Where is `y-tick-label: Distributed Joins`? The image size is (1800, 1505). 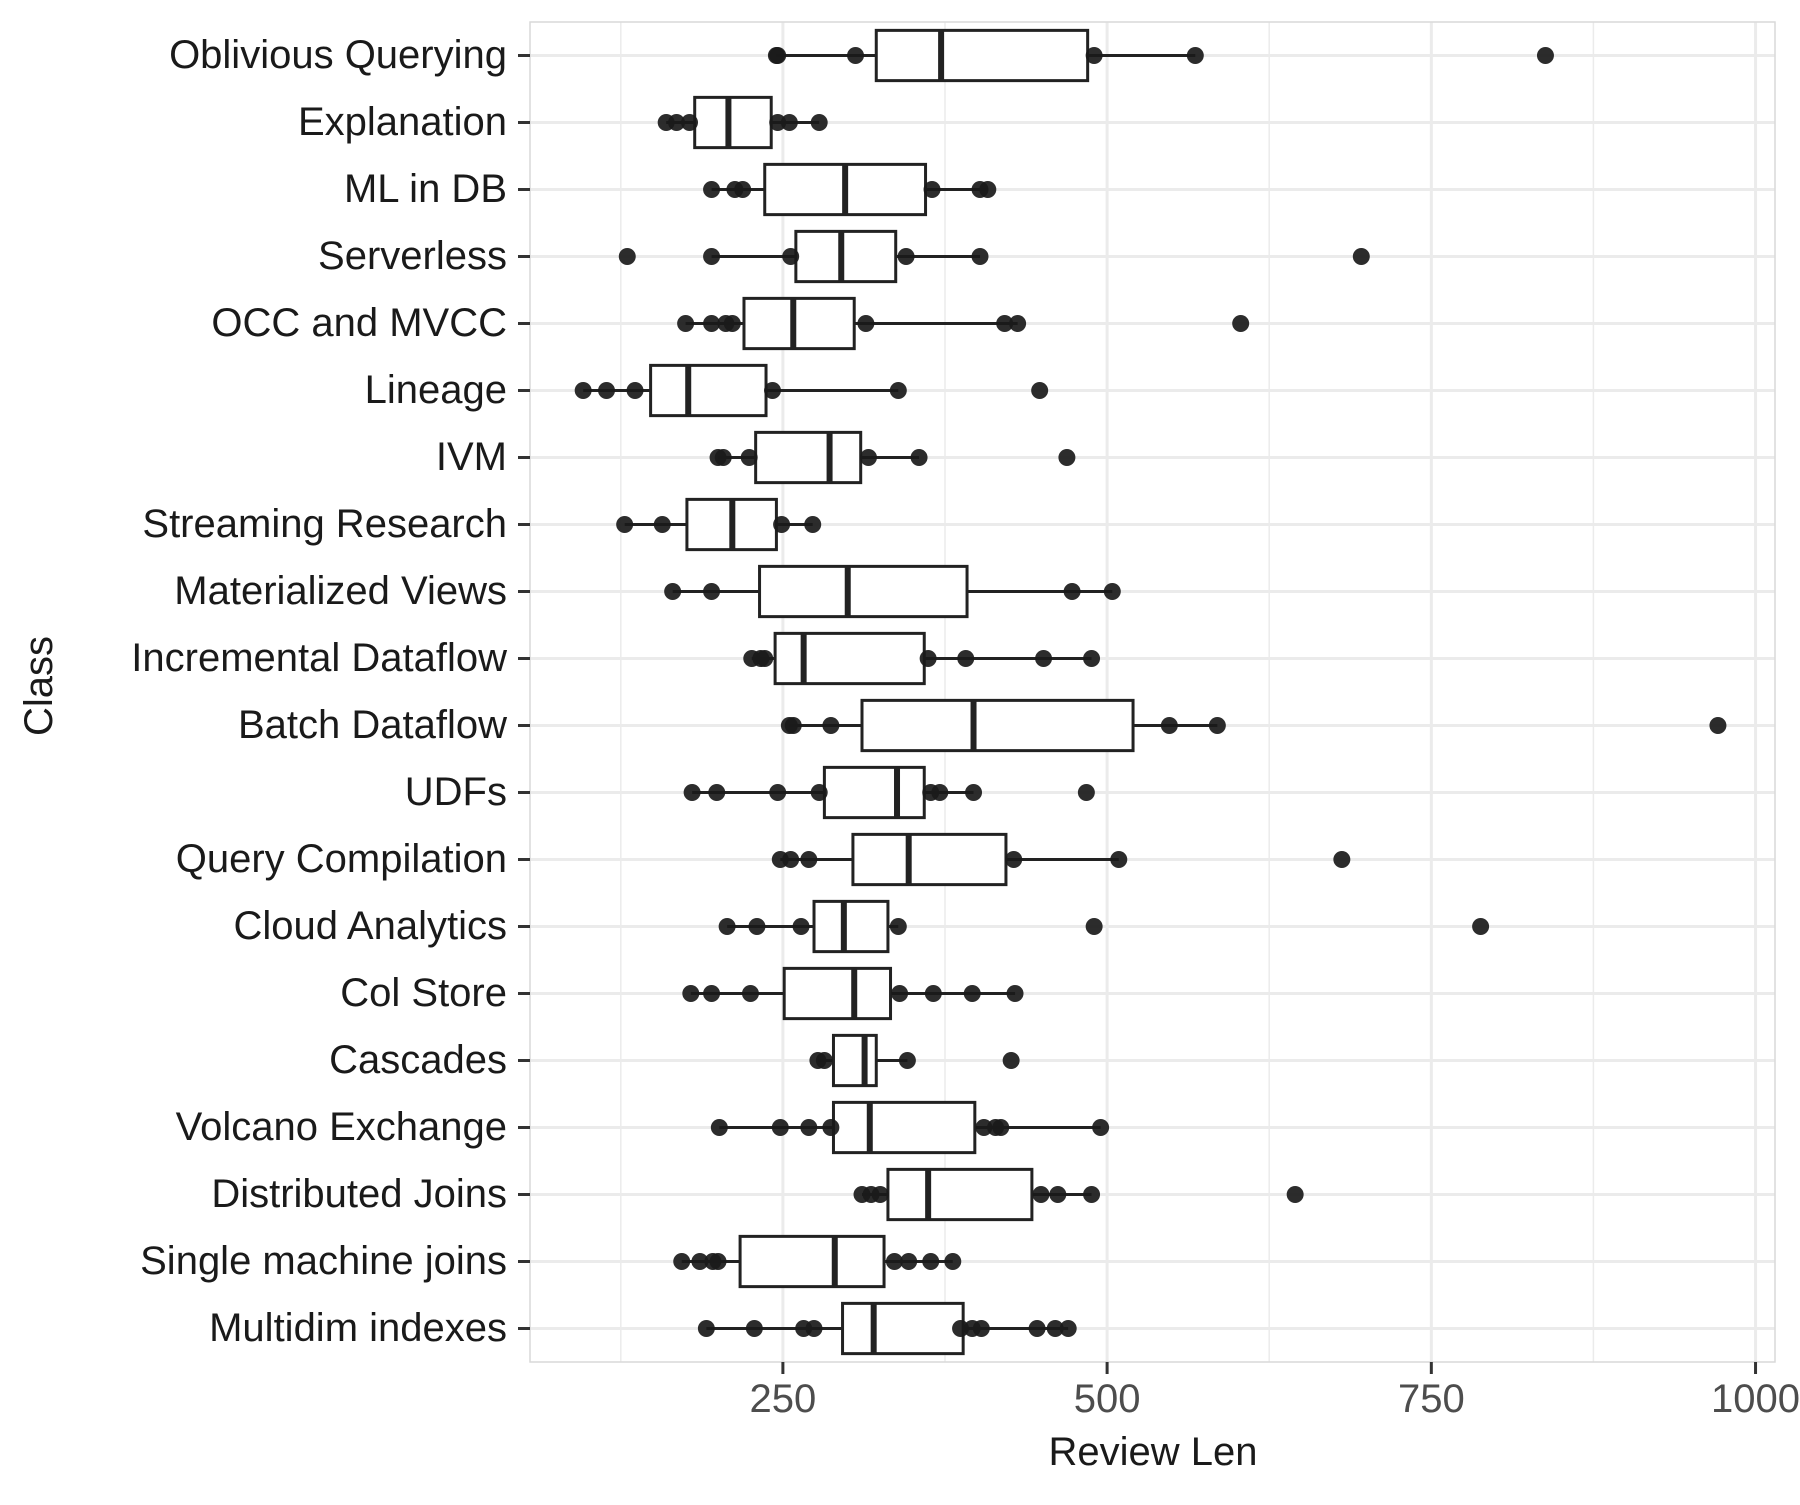 y-tick-label: Distributed Joins is located at coordinates (359, 1194).